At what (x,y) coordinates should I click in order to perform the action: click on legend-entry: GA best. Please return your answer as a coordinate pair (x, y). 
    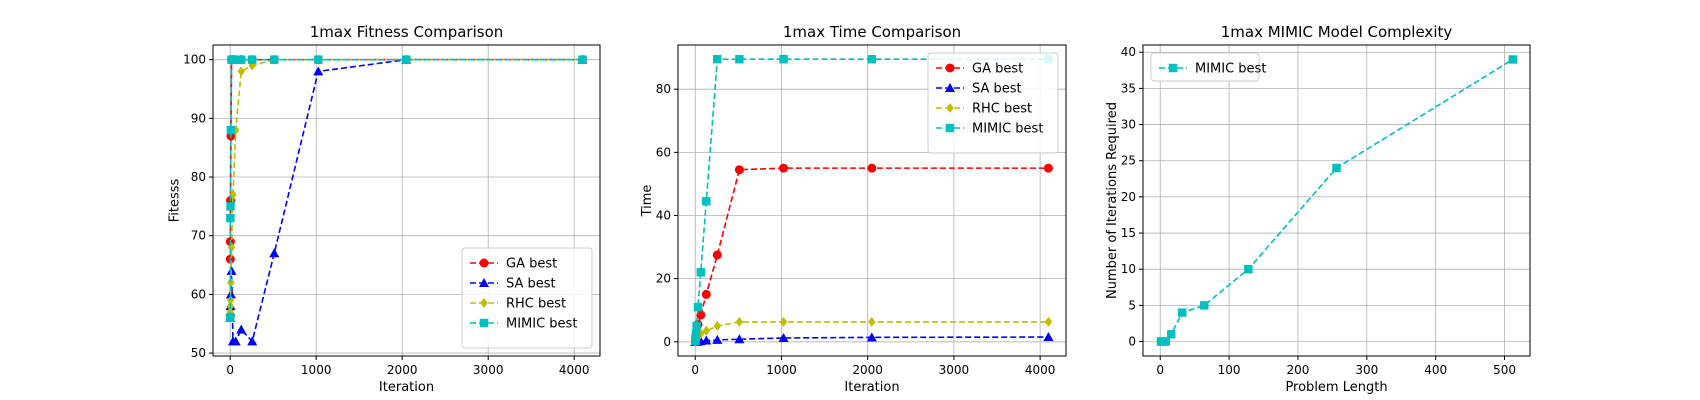
    Looking at the image, I should click on (531, 264).